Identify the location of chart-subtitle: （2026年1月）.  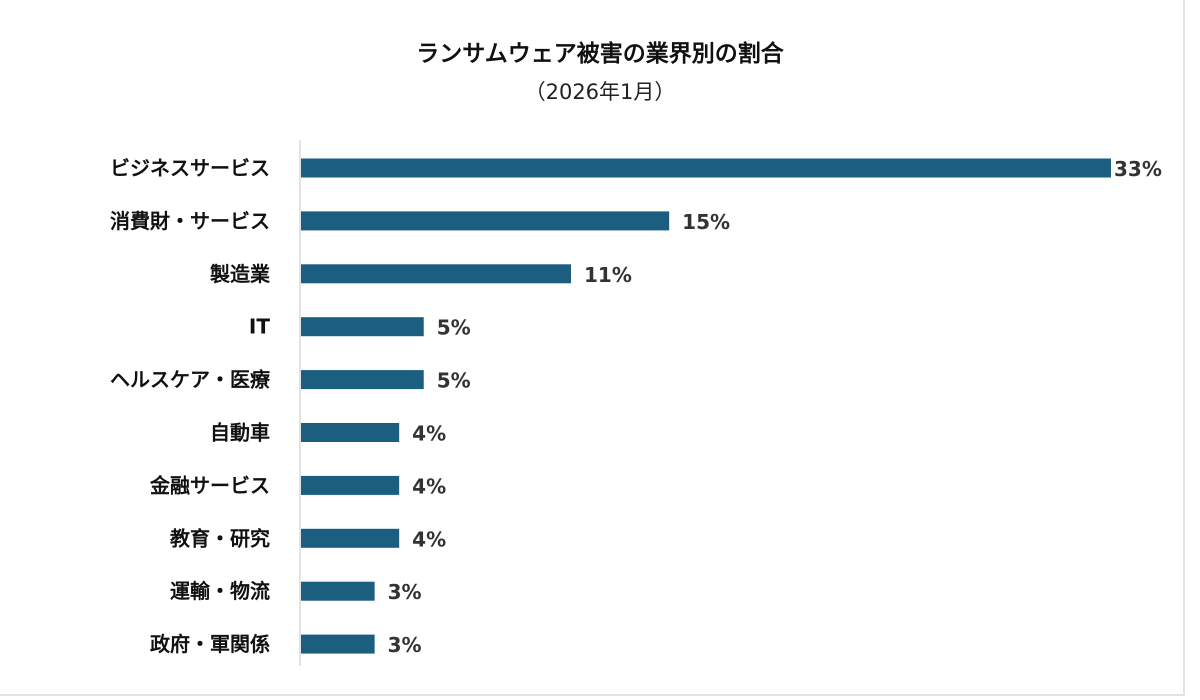
(600, 92).